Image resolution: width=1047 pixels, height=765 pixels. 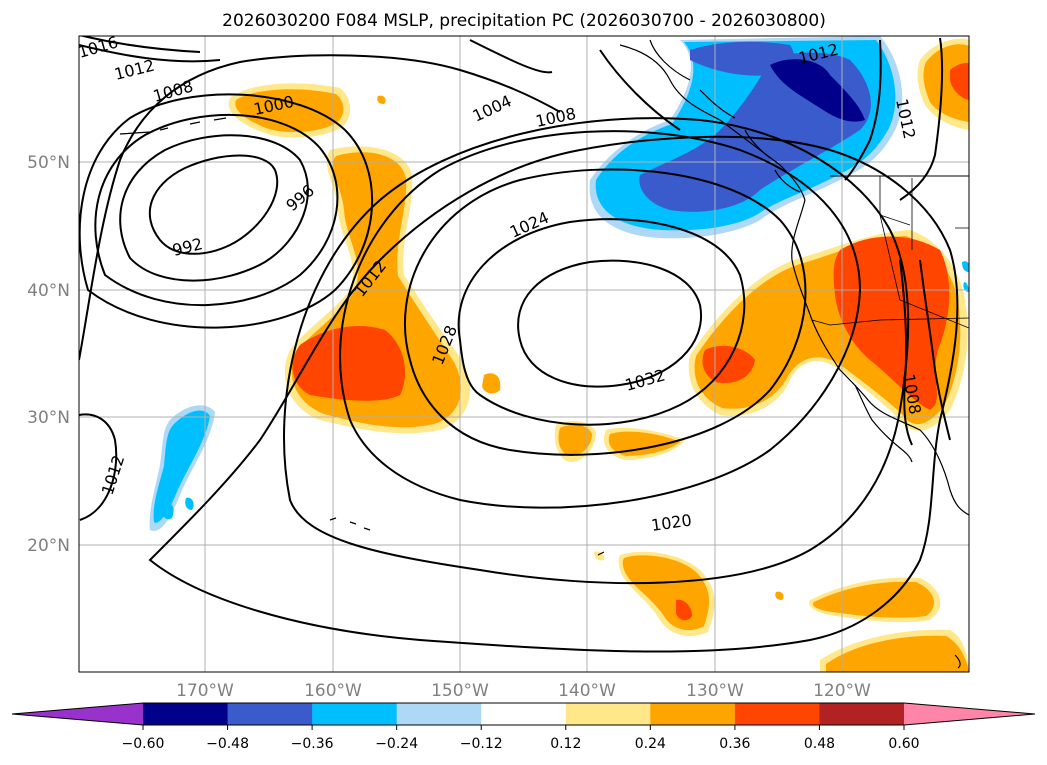 I want to click on colorbar-tick-label: −0.12, so click(x=481, y=744).